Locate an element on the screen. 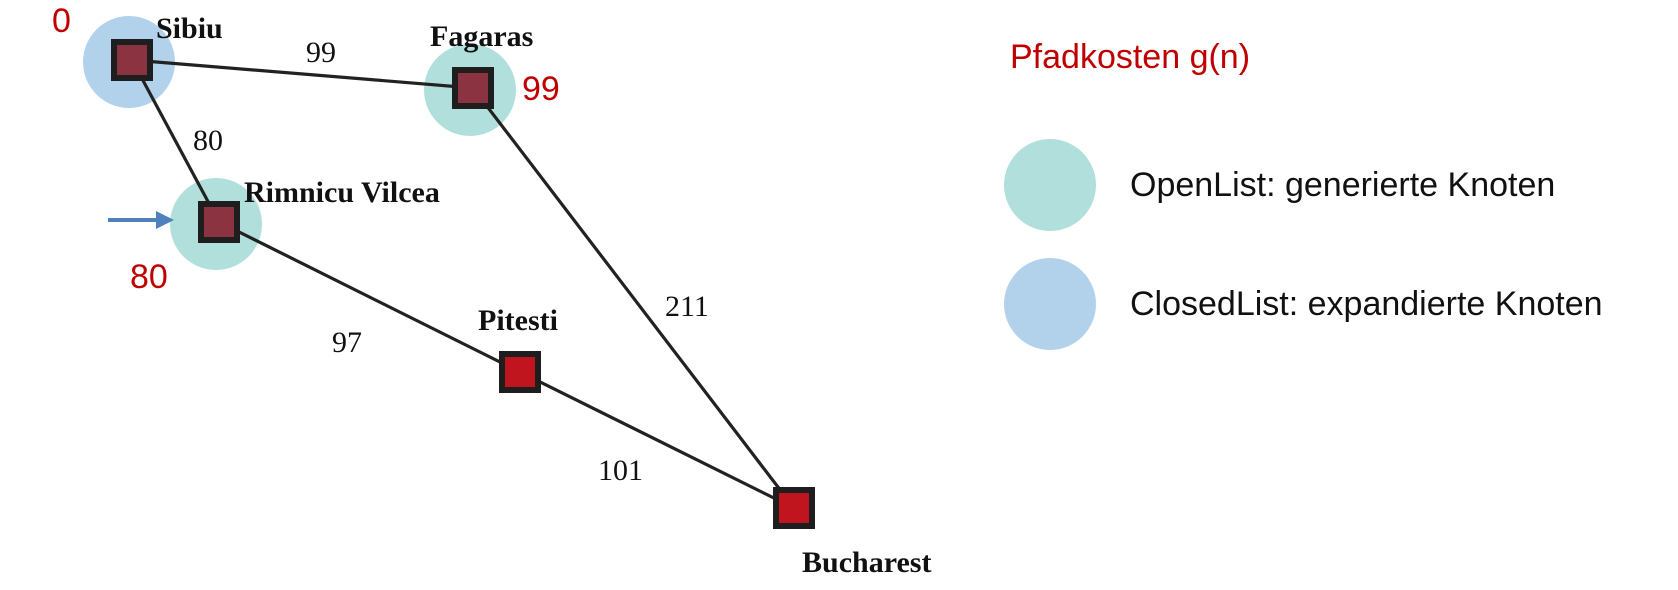 The width and height of the screenshot is (1678, 590). edge-sibiu-fagaras is located at coordinates (302, 74).